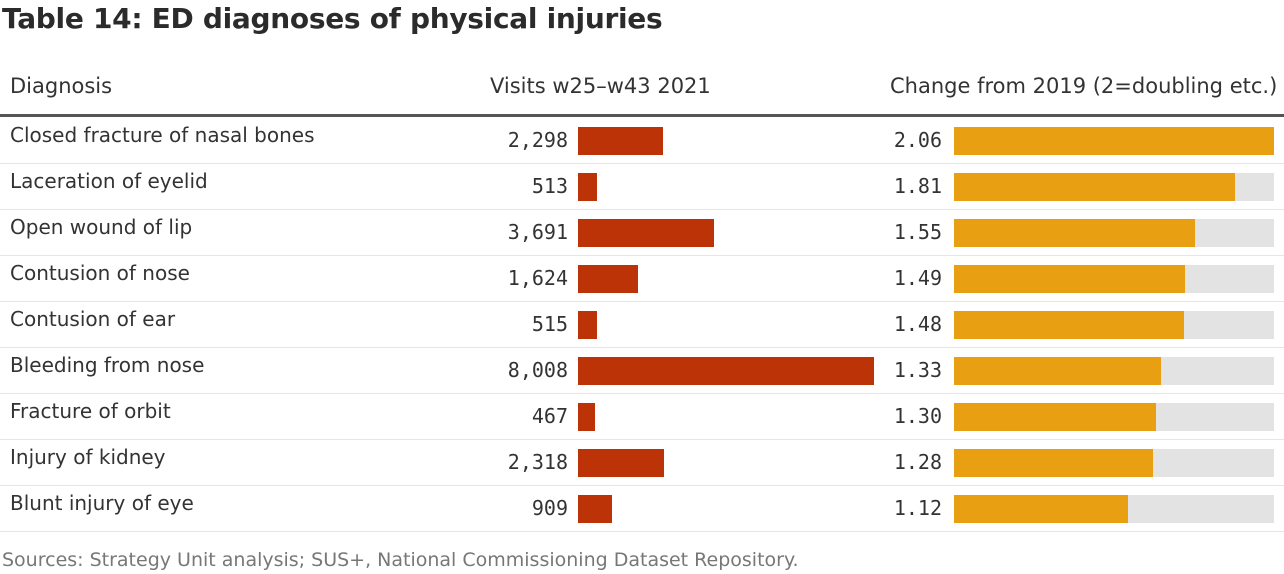 The image size is (1284, 574). I want to click on table-row: Laceration of eyelid 513 1.81, so click(642, 186).